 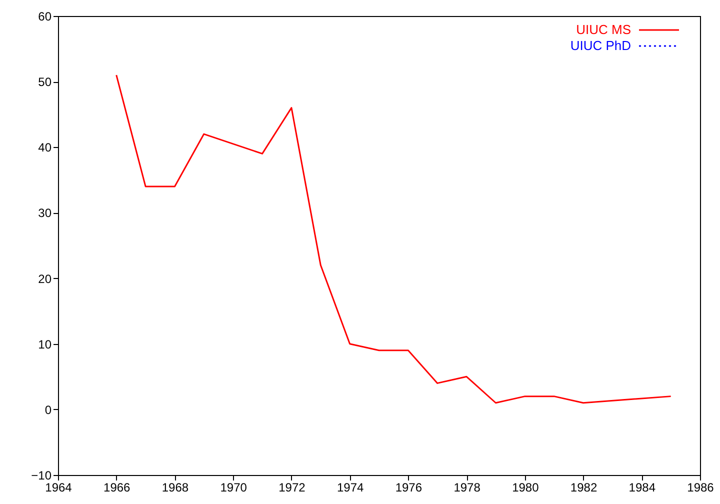 I want to click on x-tick-label: 1972, so click(x=292, y=487).